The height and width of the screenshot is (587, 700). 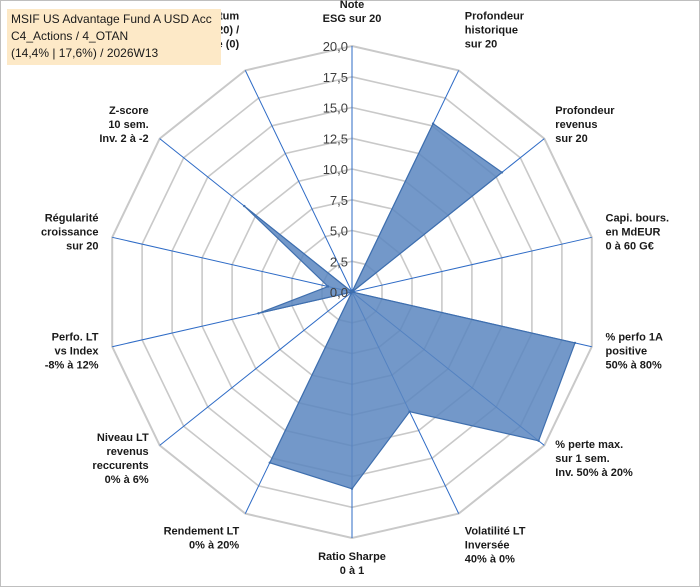 I want to click on category-label: Note ESG sur 20, so click(x=352, y=12).